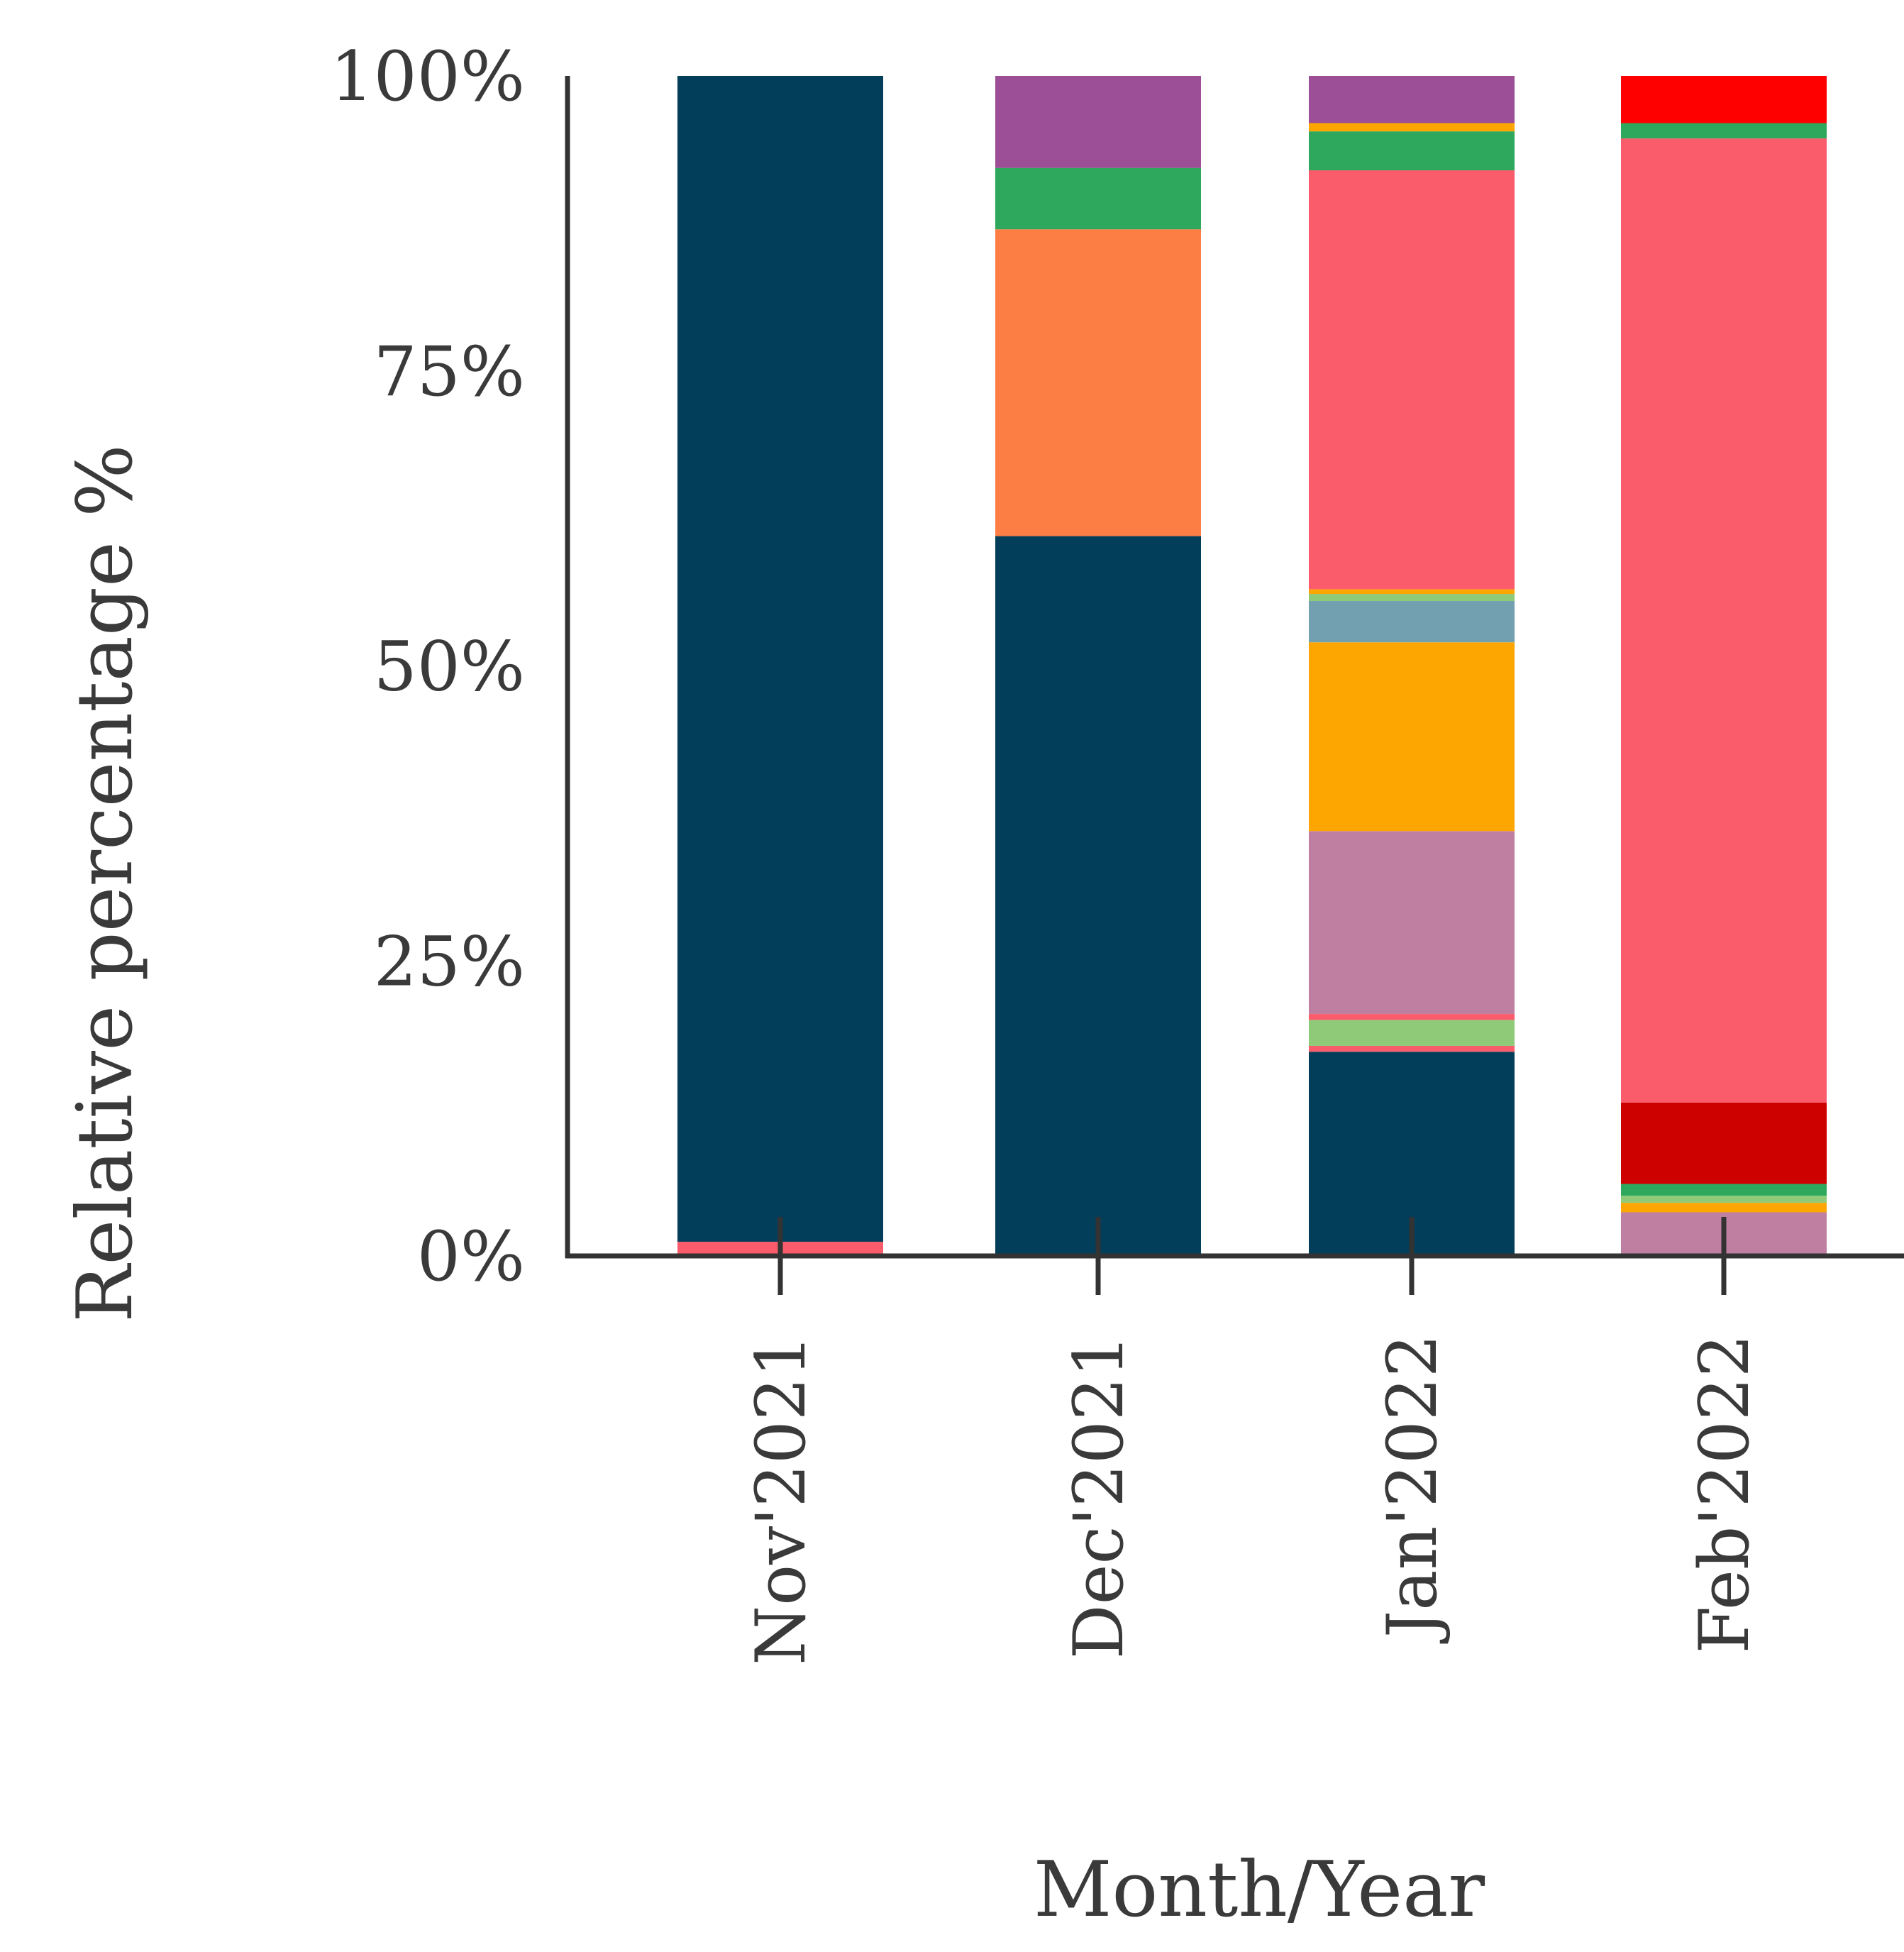  What do you see at coordinates (1099, 1497) in the screenshot?
I see `x-tick-label-dec-2021: Dec'2021` at bounding box center [1099, 1497].